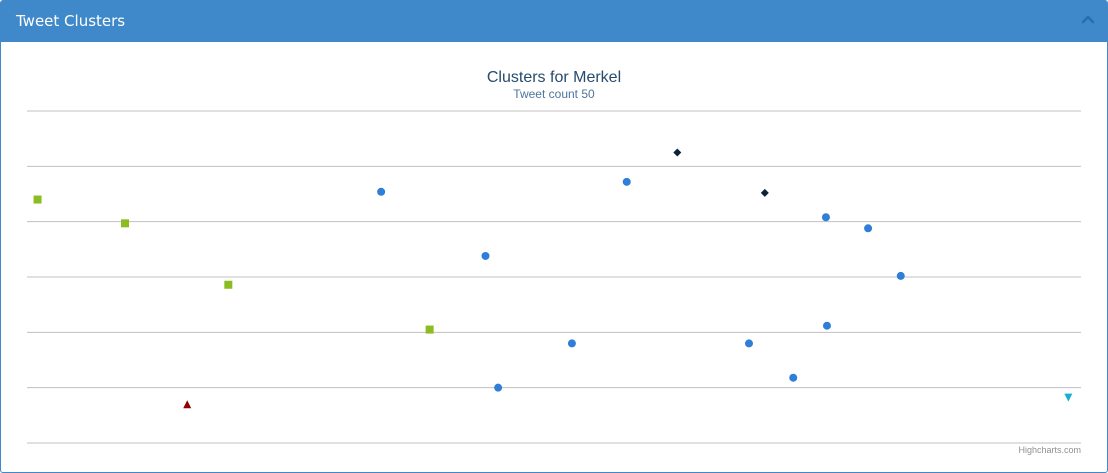 The width and height of the screenshot is (1108, 473). Describe the element at coordinates (71, 21) in the screenshot. I see `panel-title: Tweet Clusters` at that location.